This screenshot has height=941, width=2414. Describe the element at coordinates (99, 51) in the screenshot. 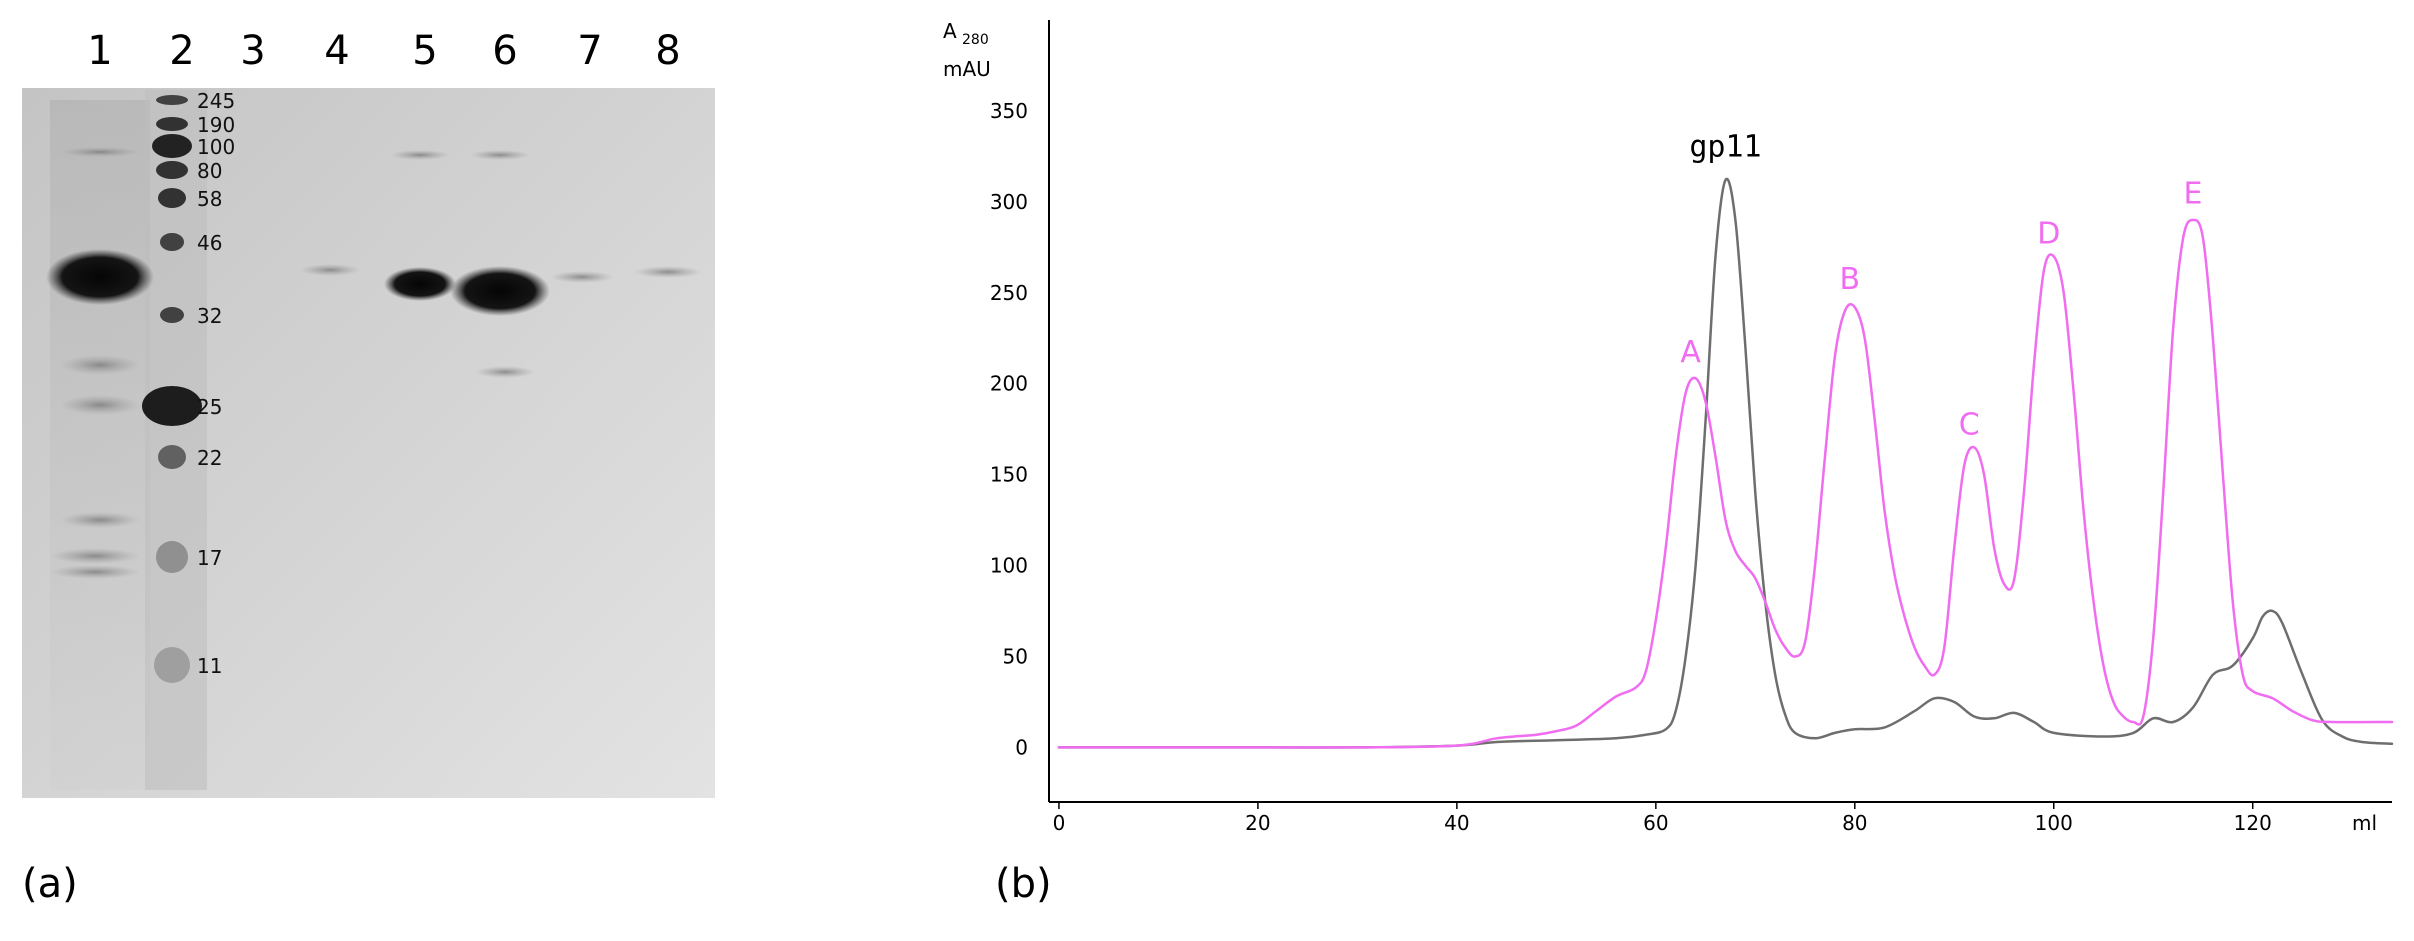

I see `lane-label-1: 1` at that location.